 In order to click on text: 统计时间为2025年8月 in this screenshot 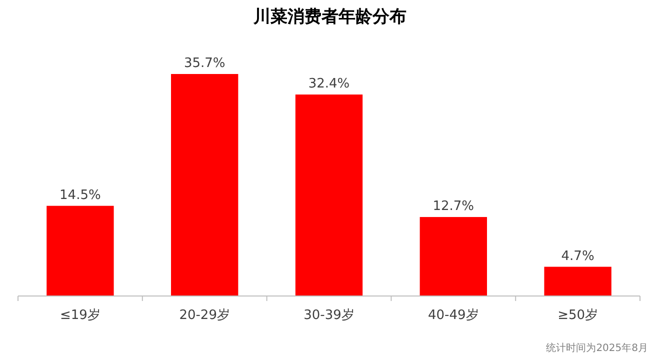, I will do `click(597, 348)`.